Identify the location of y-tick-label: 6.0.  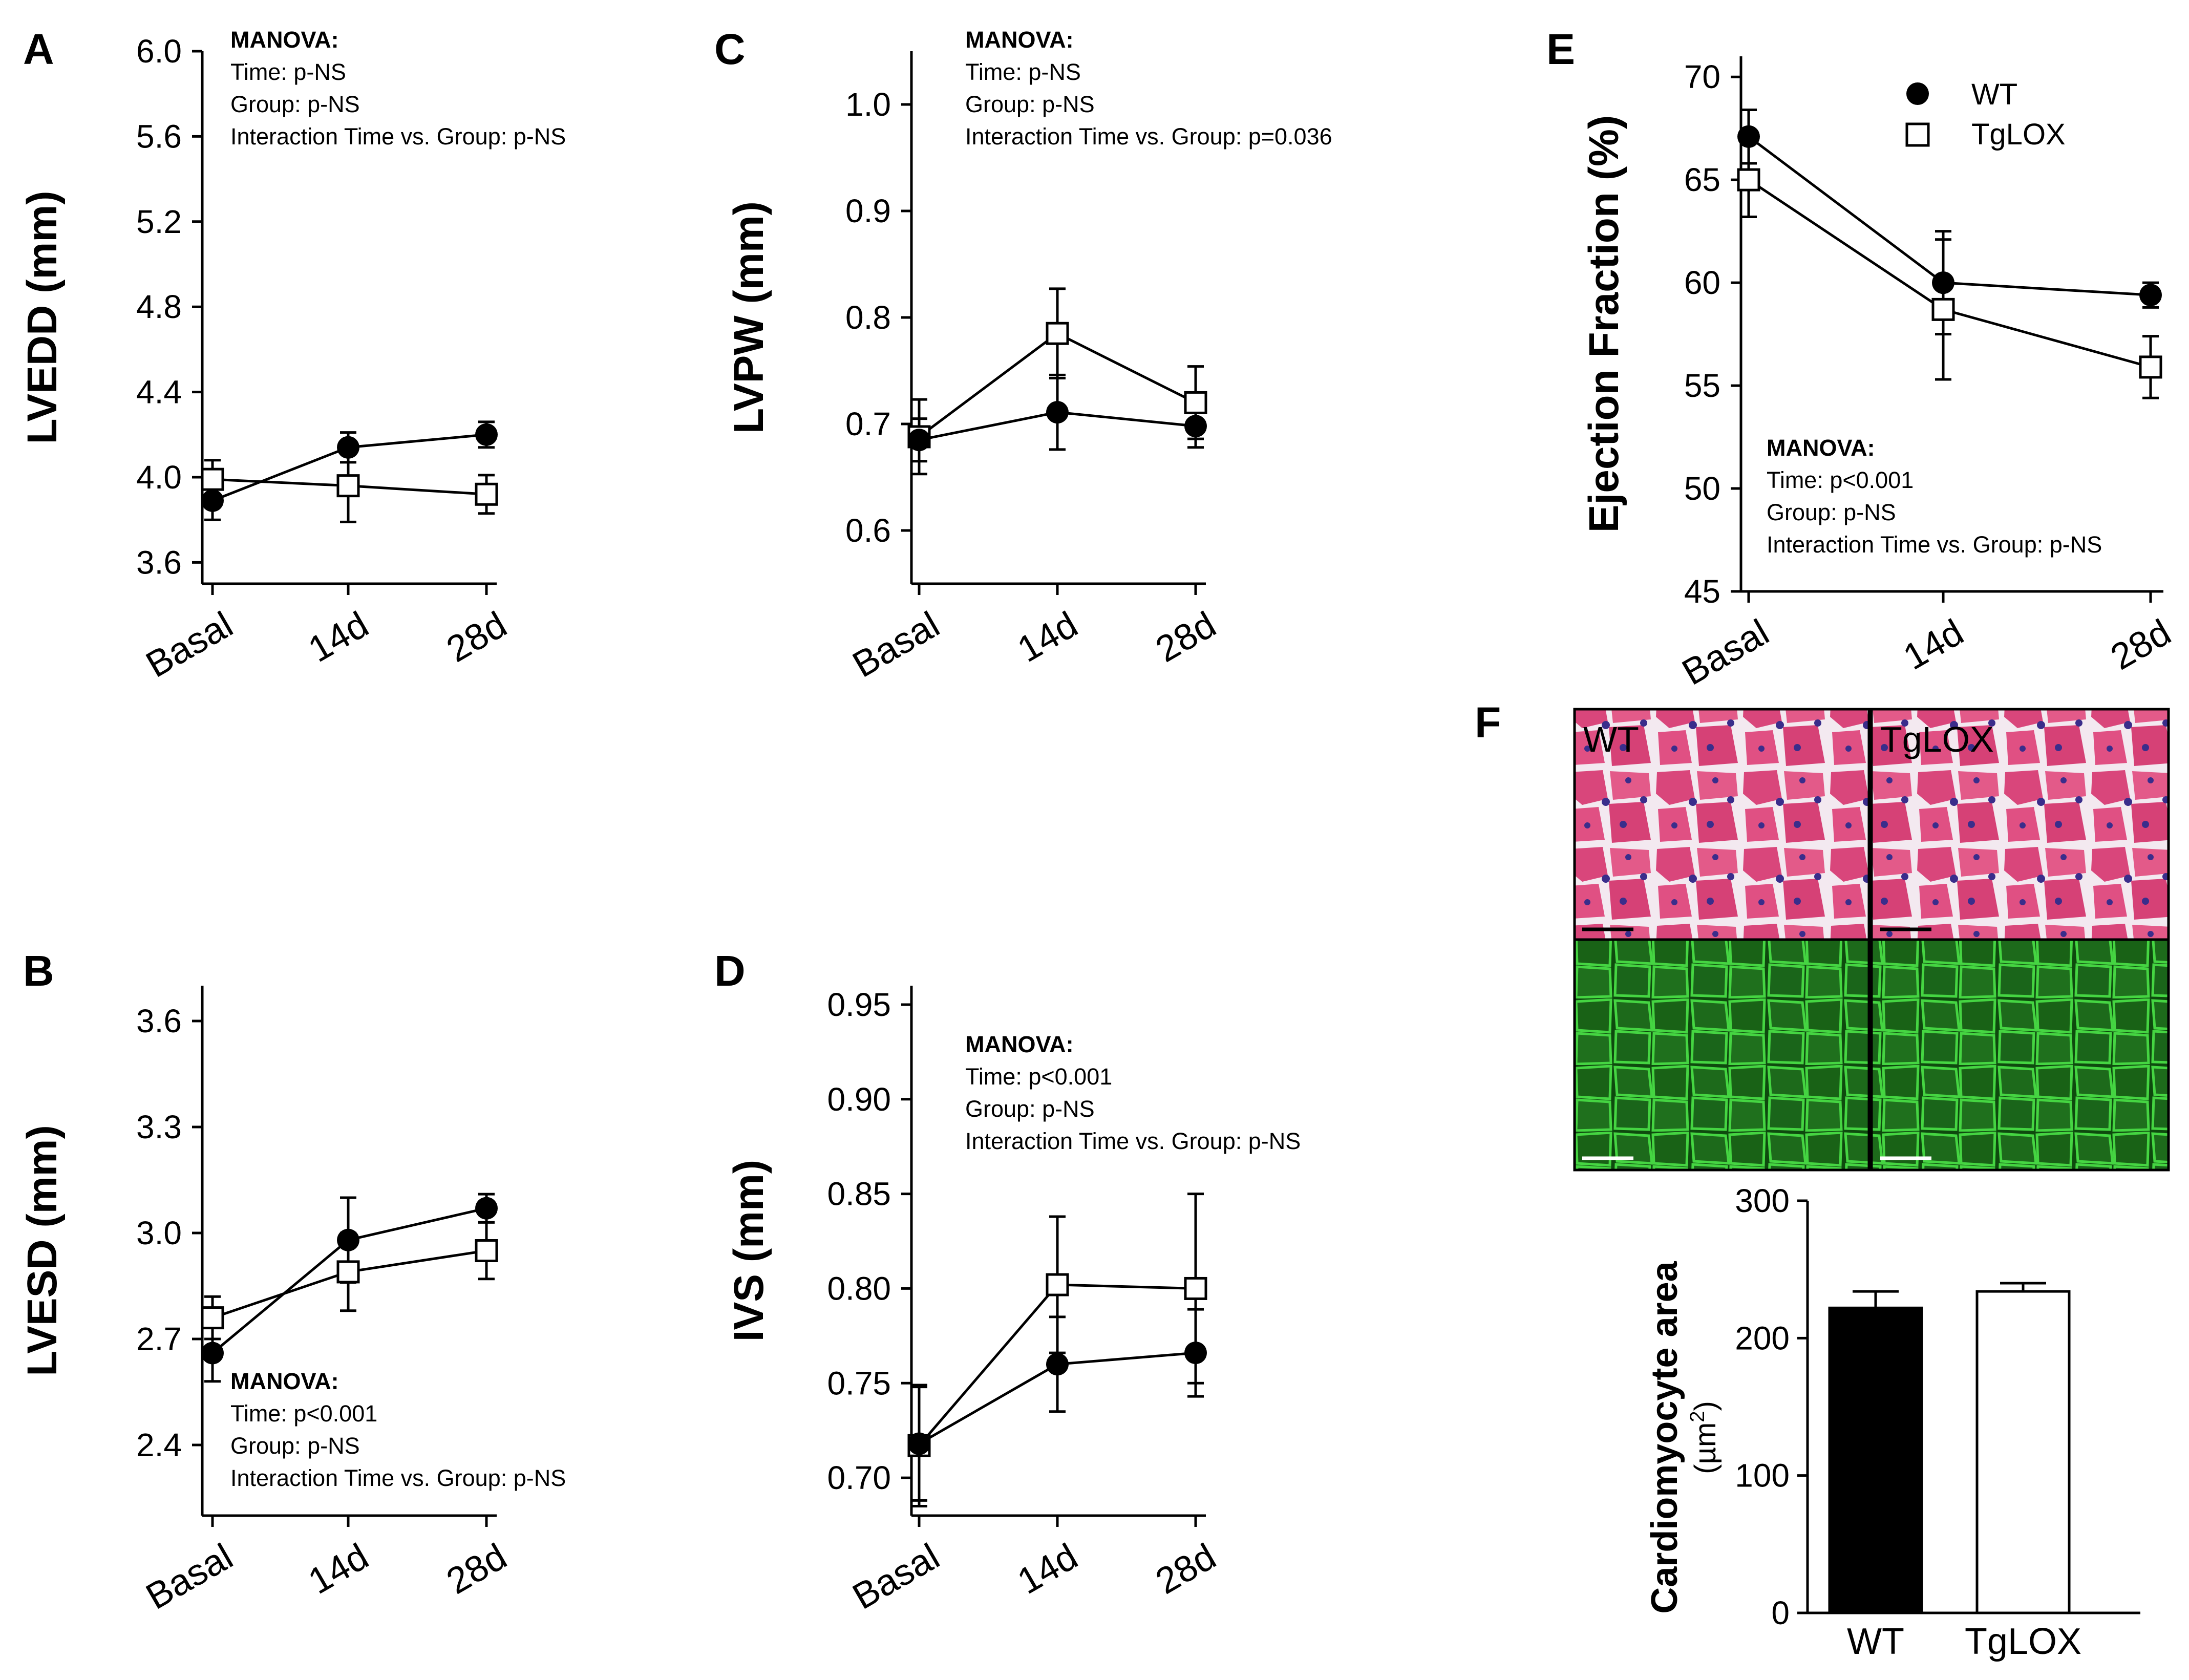
(159, 51).